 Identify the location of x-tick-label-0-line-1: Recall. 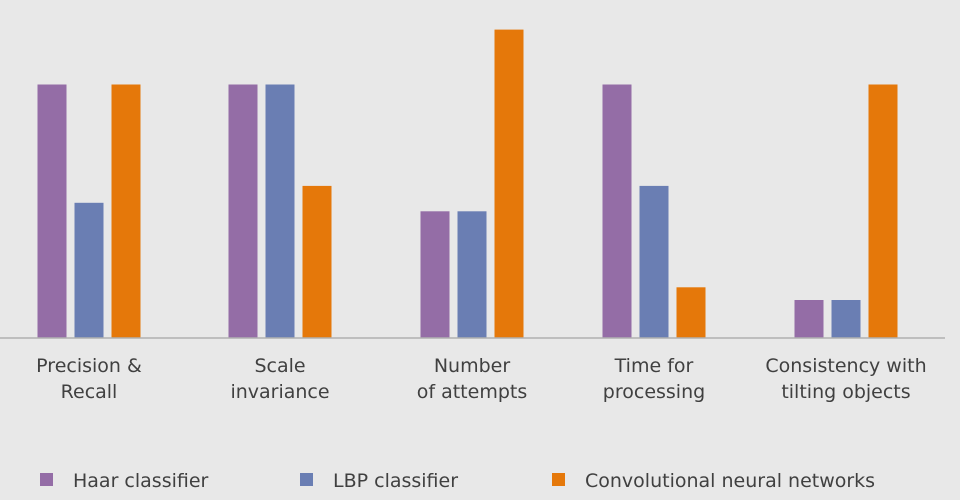
(89, 392).